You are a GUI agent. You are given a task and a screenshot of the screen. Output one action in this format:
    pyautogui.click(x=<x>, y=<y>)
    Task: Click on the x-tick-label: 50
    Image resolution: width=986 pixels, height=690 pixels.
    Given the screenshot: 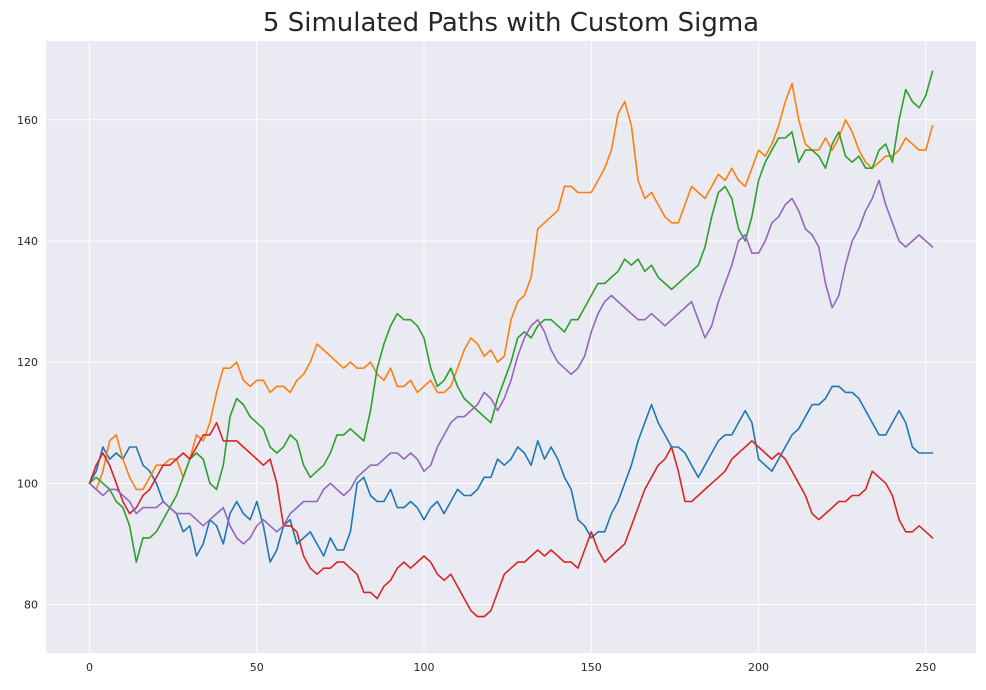 What is the action you would take?
    pyautogui.click(x=257, y=667)
    